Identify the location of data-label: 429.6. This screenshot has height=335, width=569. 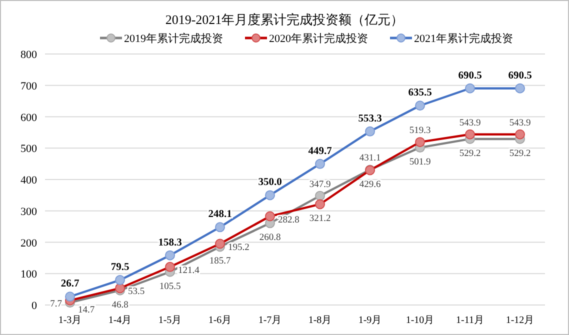
(370, 185).